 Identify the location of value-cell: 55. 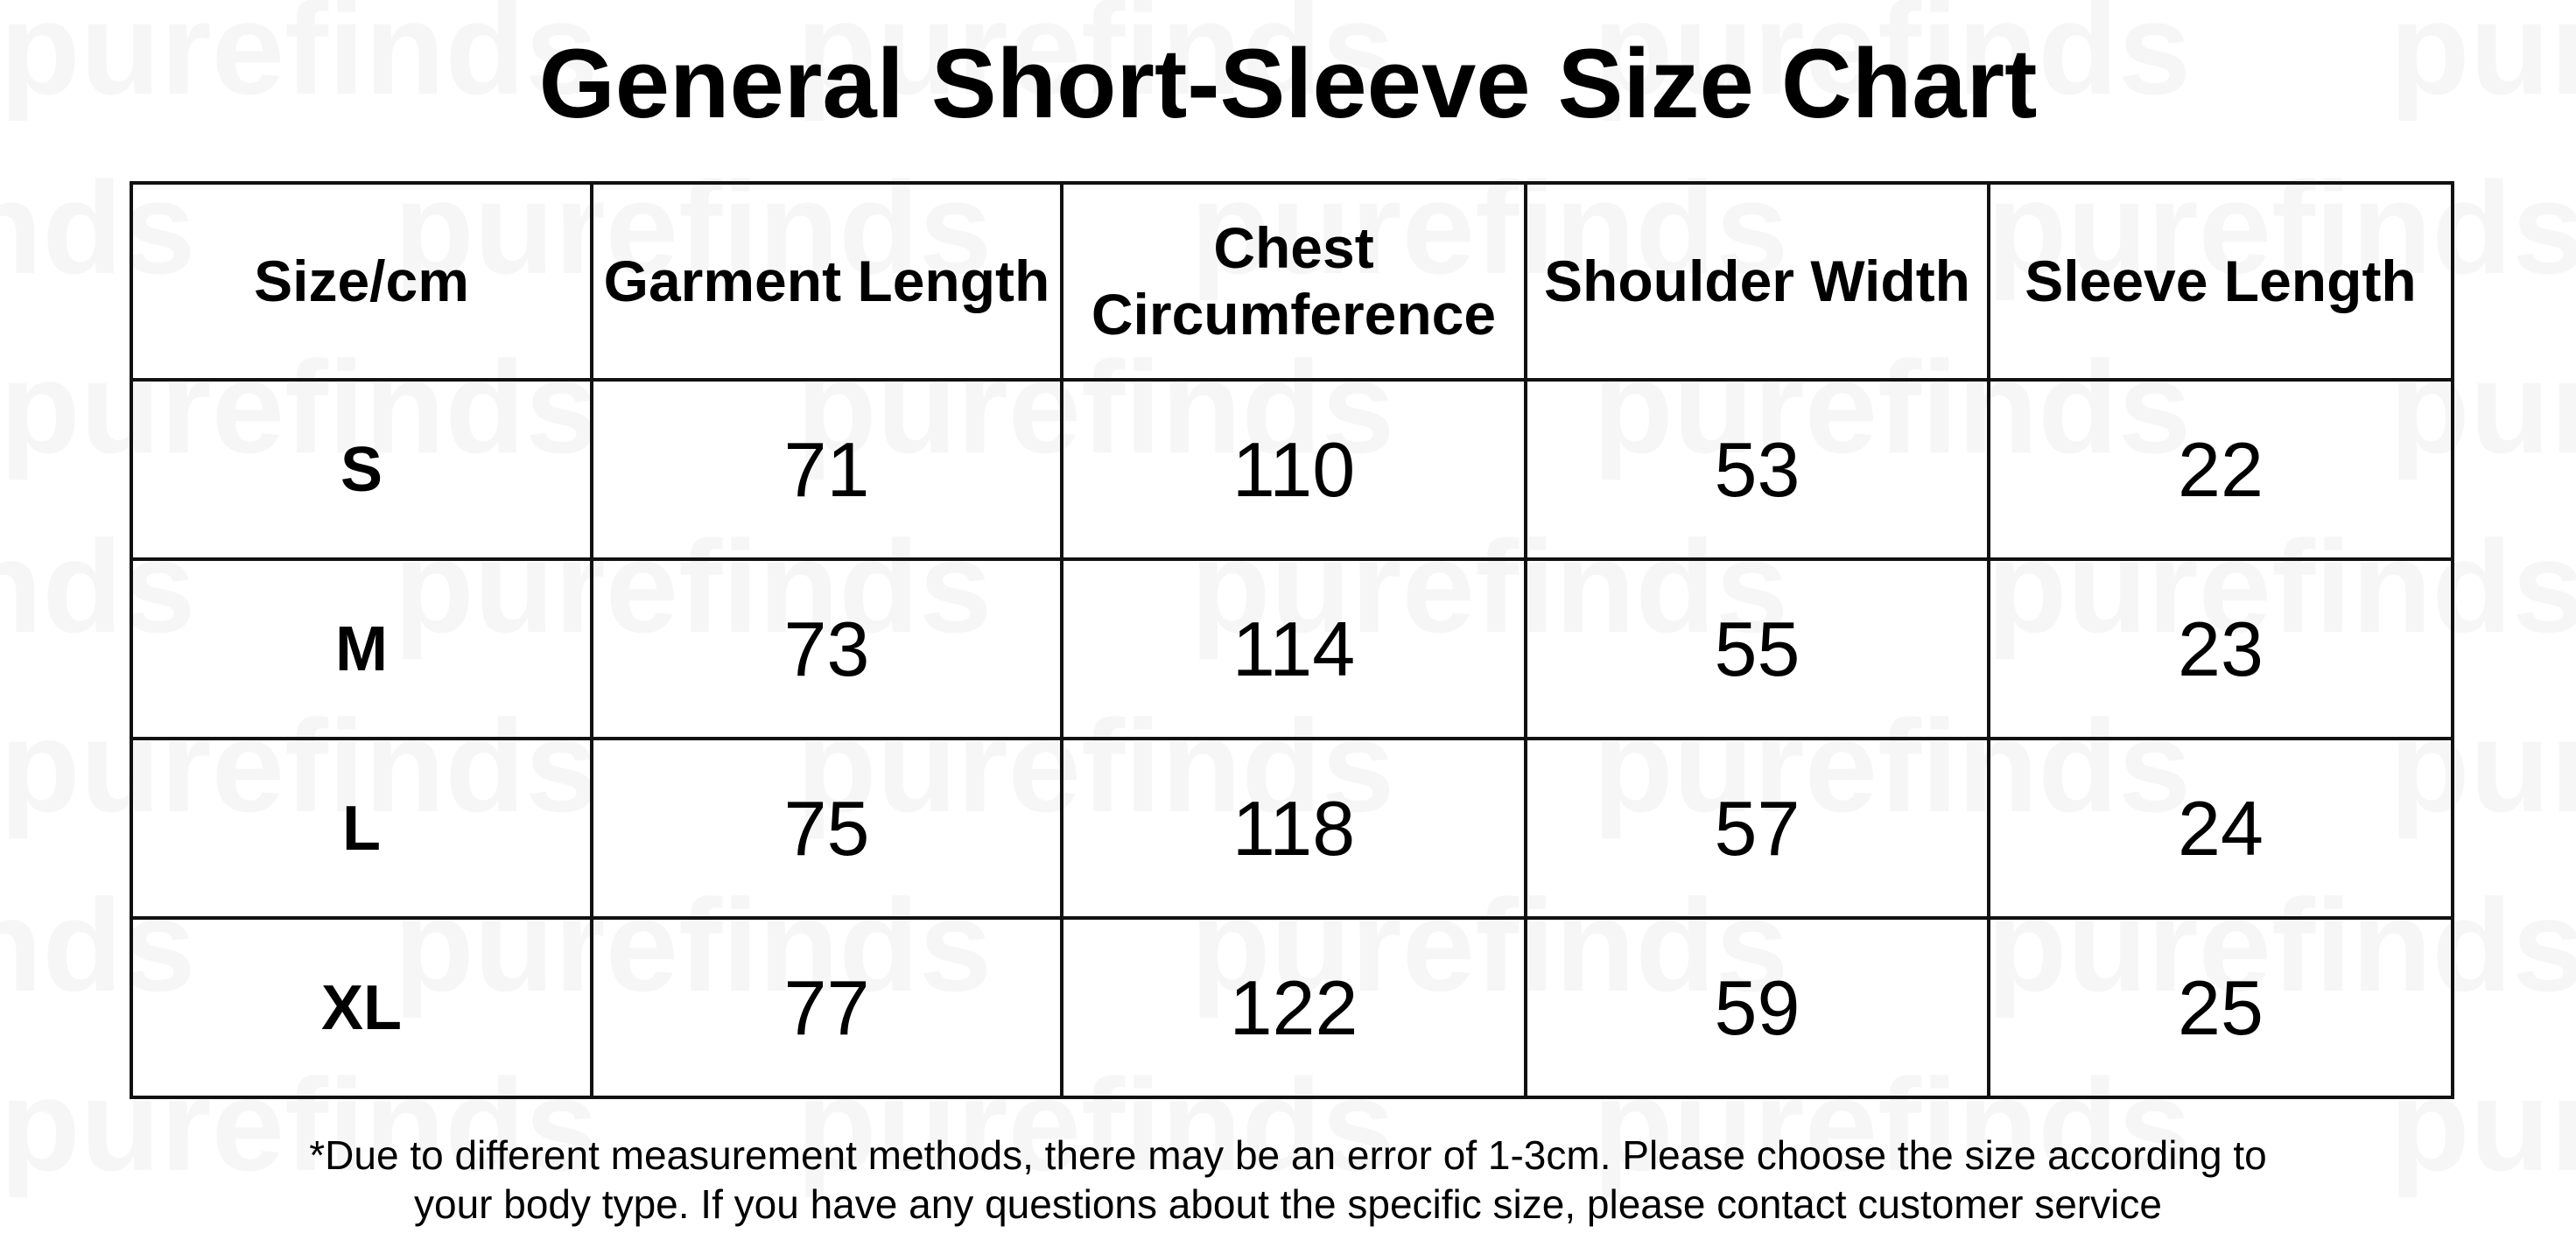
(1757, 648).